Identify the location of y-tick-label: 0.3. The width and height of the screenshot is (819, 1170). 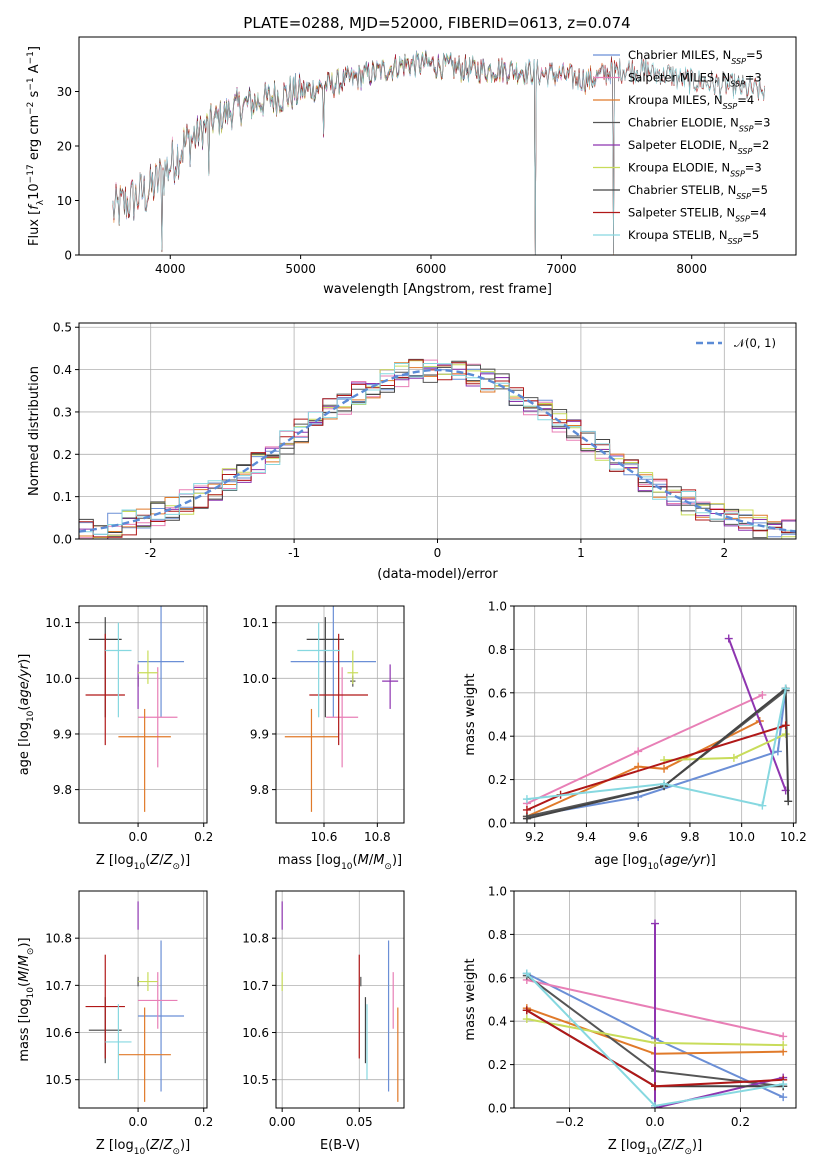
(62, 412).